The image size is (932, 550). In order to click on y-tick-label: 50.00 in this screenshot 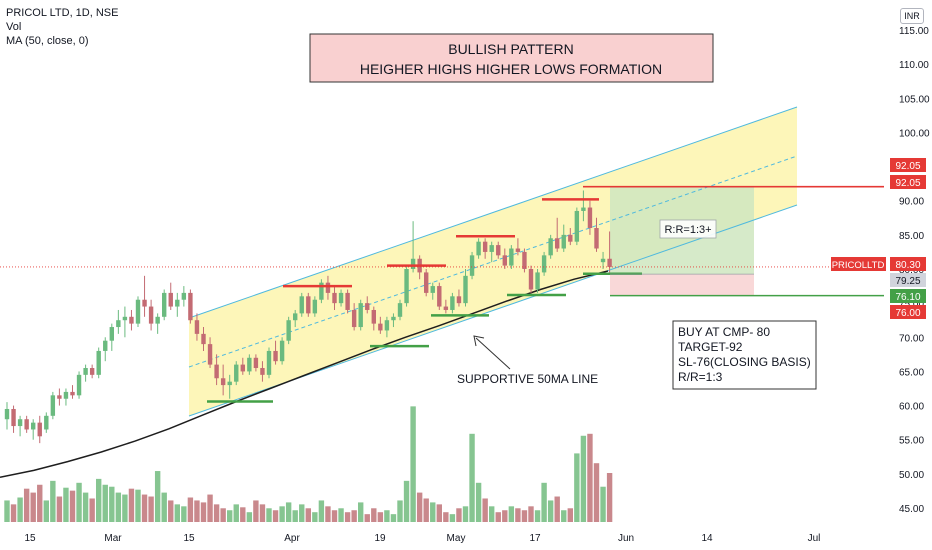, I will do `click(911, 475)`.